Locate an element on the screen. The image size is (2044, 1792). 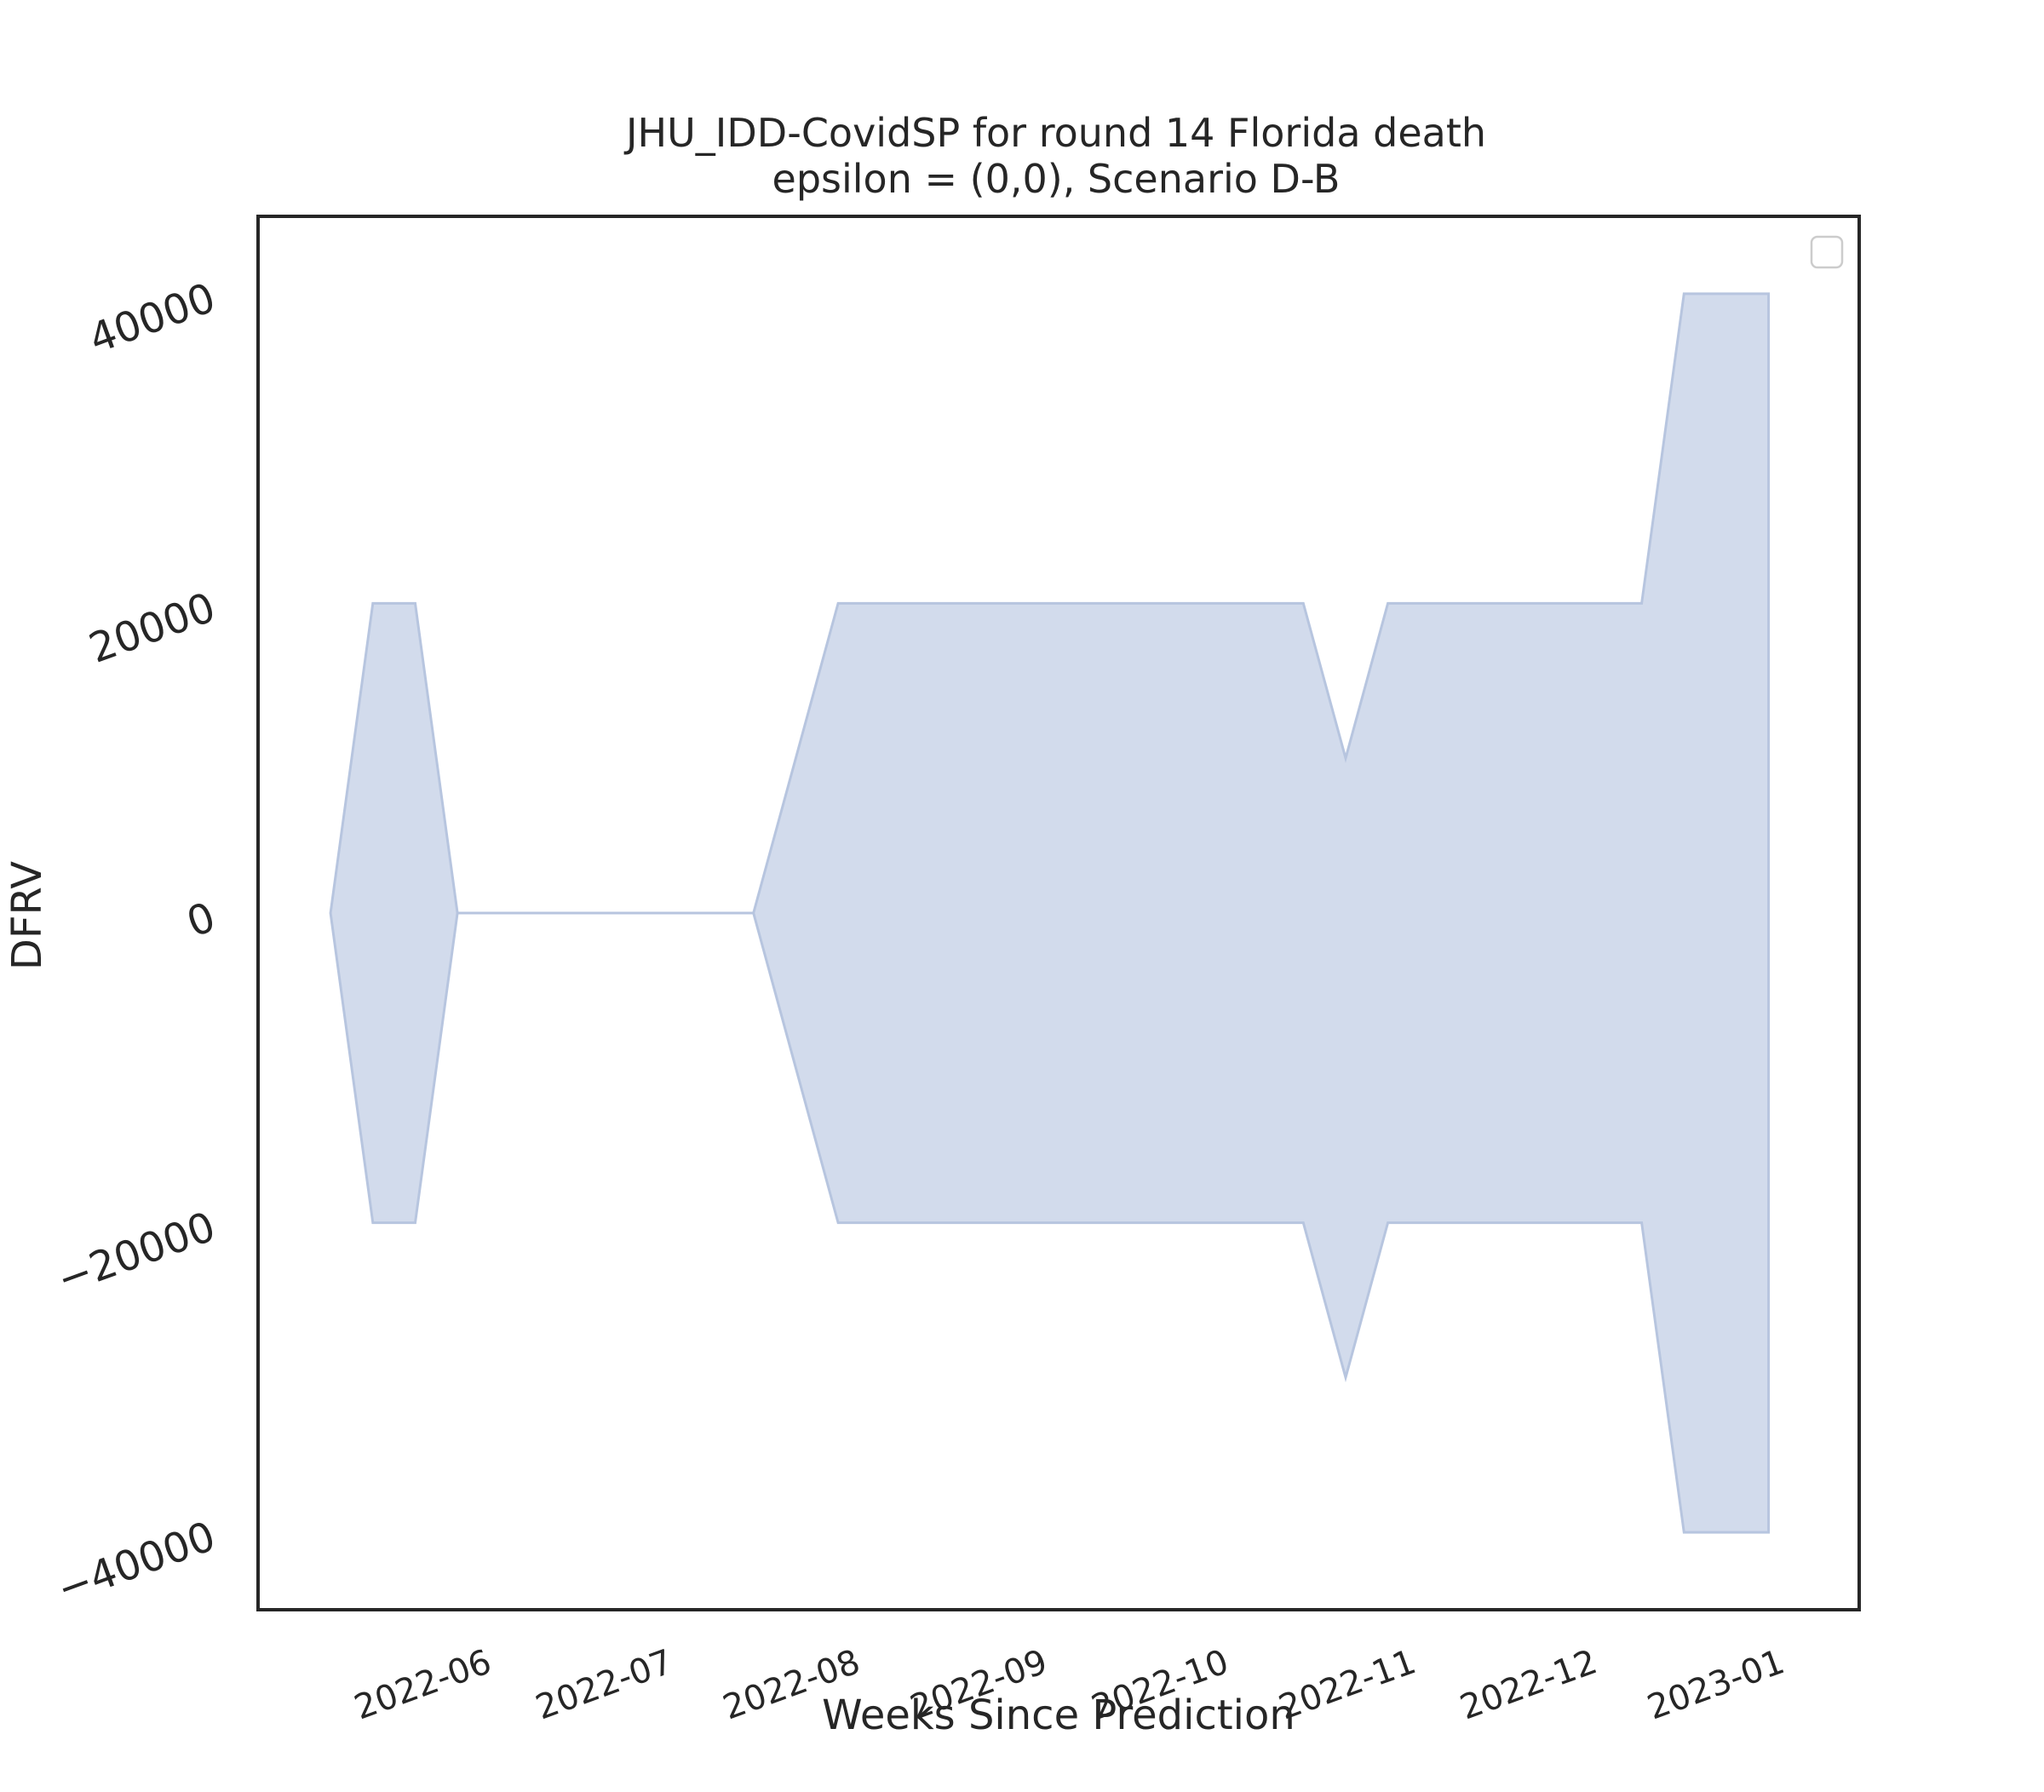
x-axis-label: Weeks Since Prediction is located at coordinates (1058, 1715).